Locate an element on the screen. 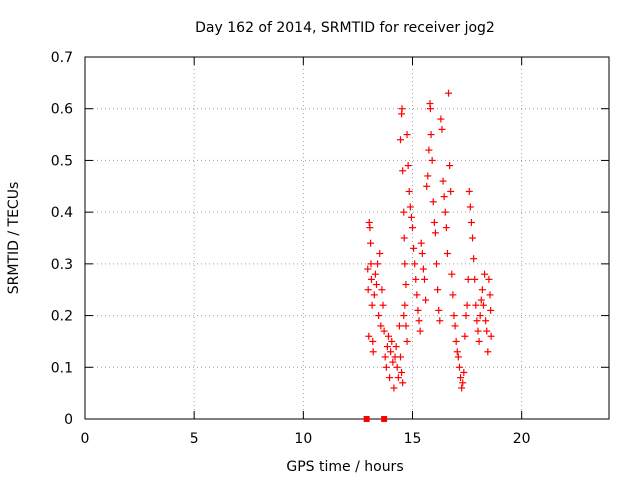 The image size is (640, 480). x-tick-labels: 0 5 10 15 20 is located at coordinates (306, 439).